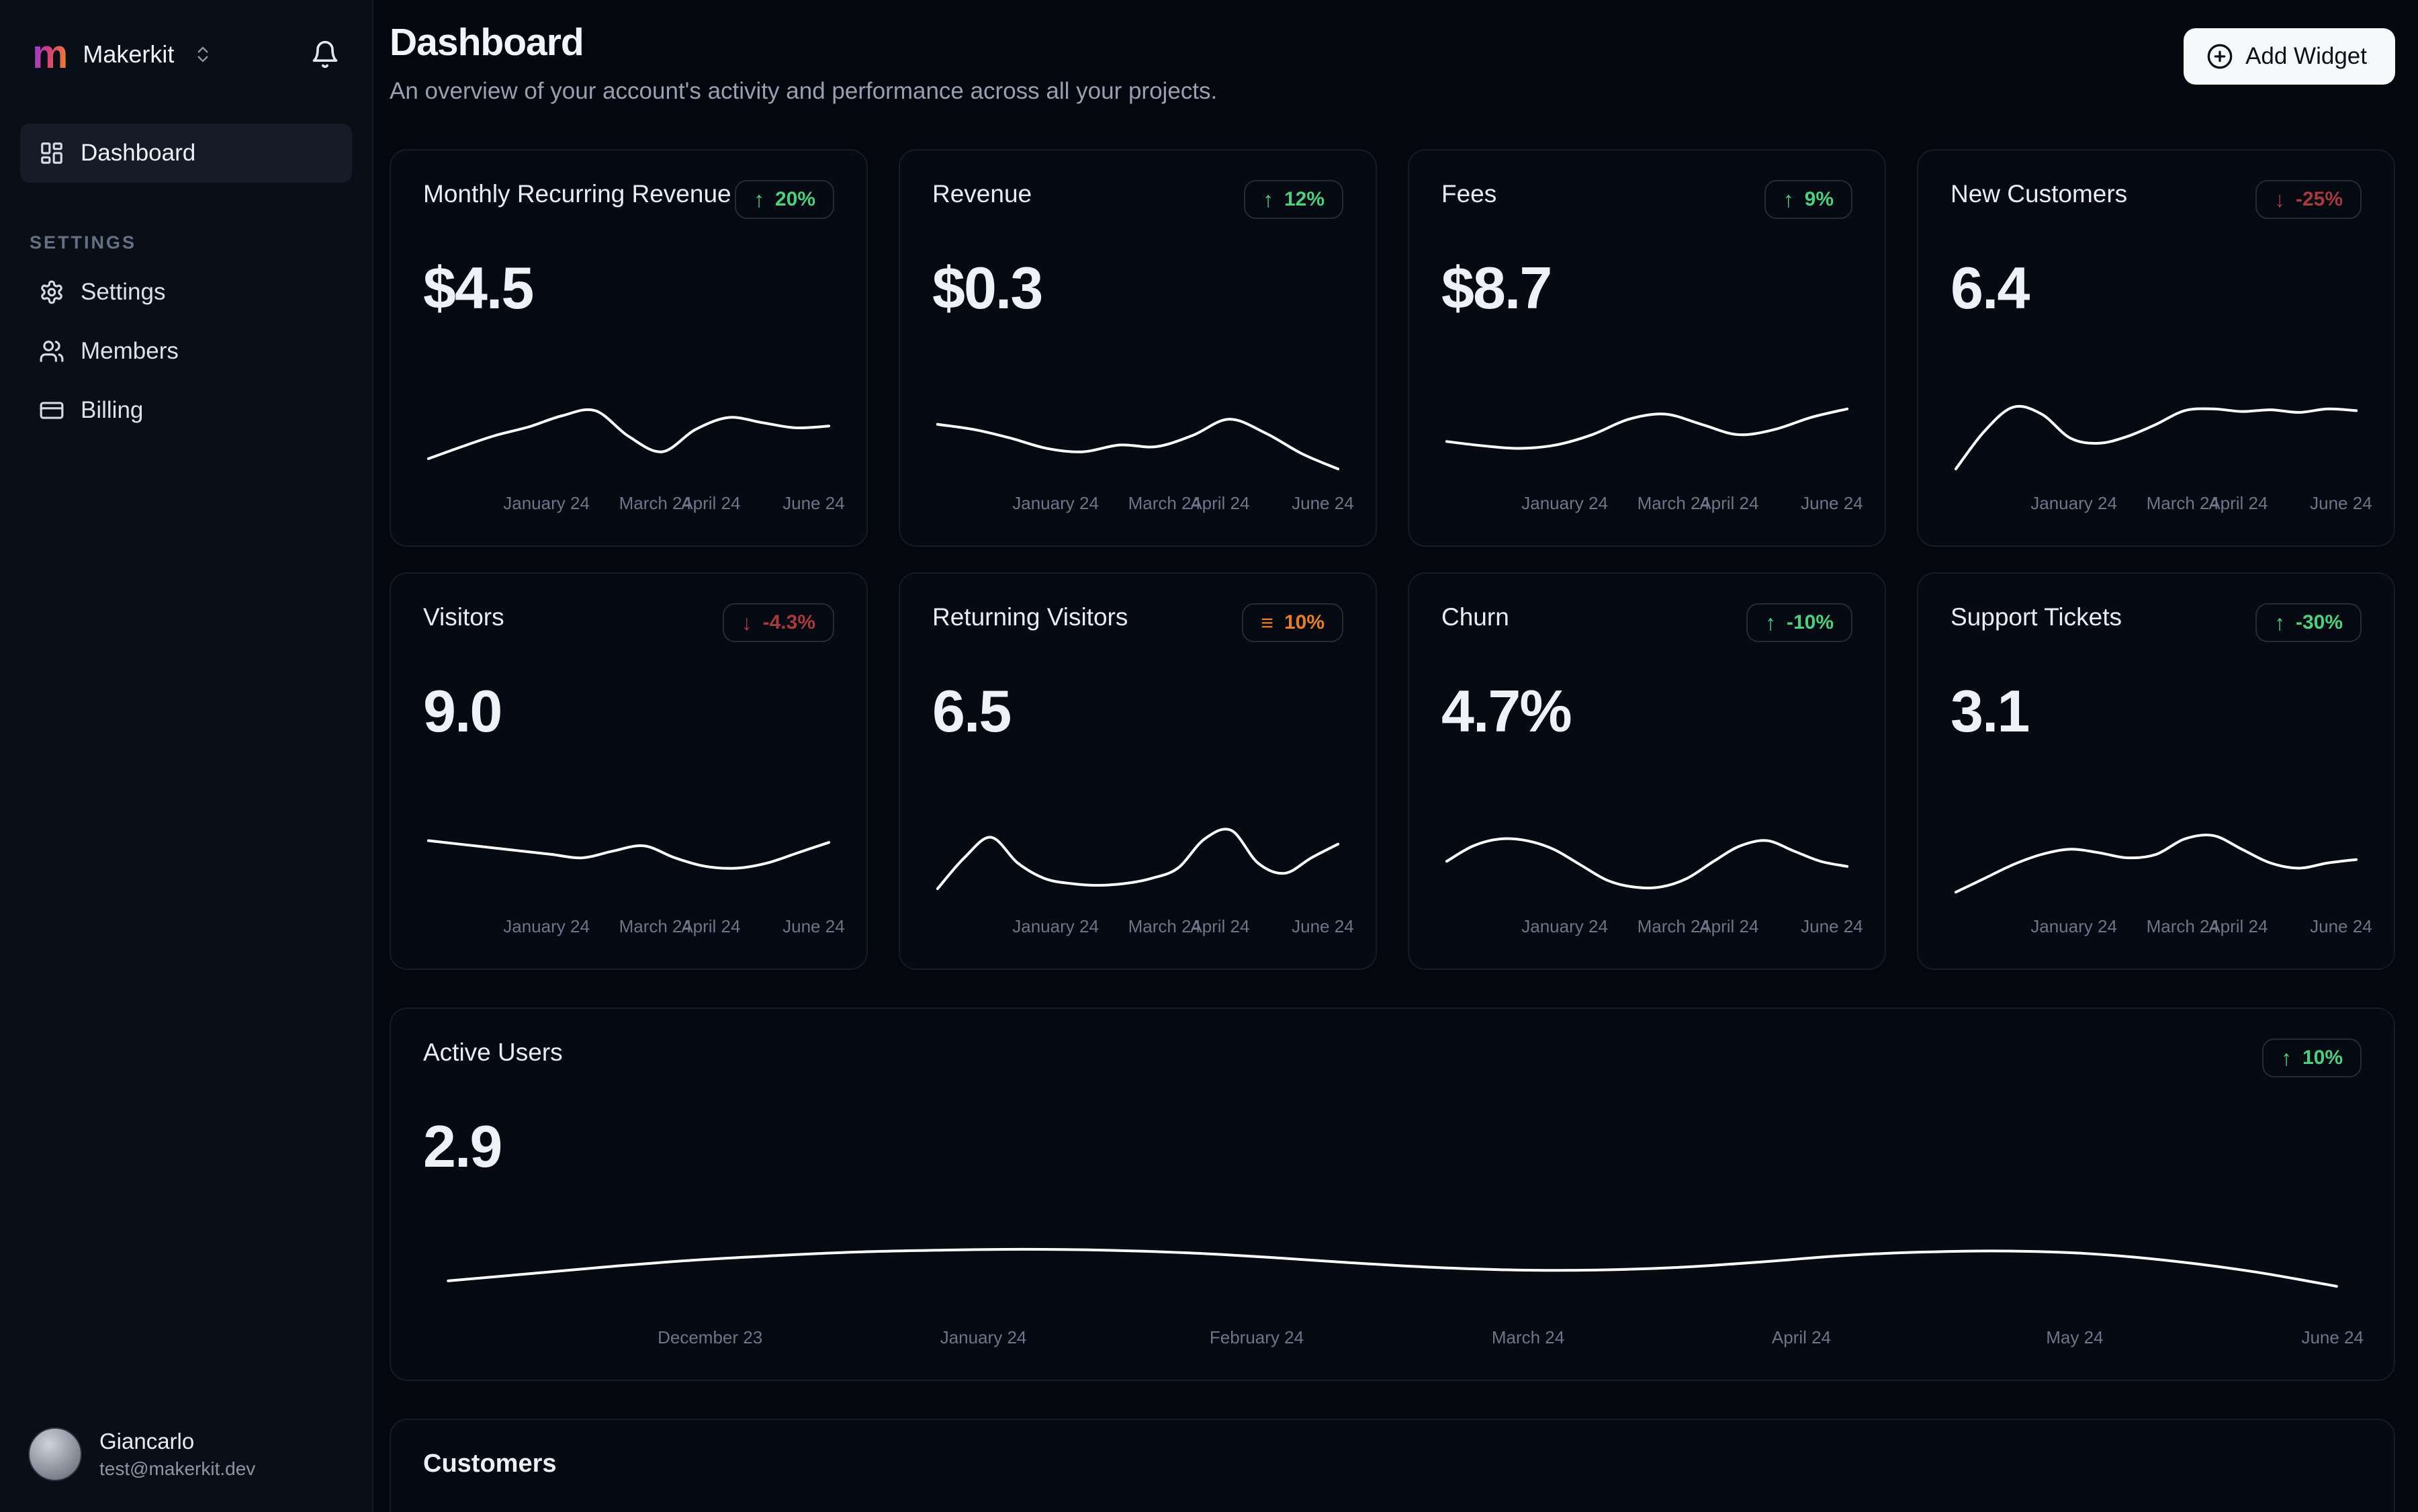 The image size is (2418, 1512). I want to click on trend-badge: ↓ -25%, so click(2308, 199).